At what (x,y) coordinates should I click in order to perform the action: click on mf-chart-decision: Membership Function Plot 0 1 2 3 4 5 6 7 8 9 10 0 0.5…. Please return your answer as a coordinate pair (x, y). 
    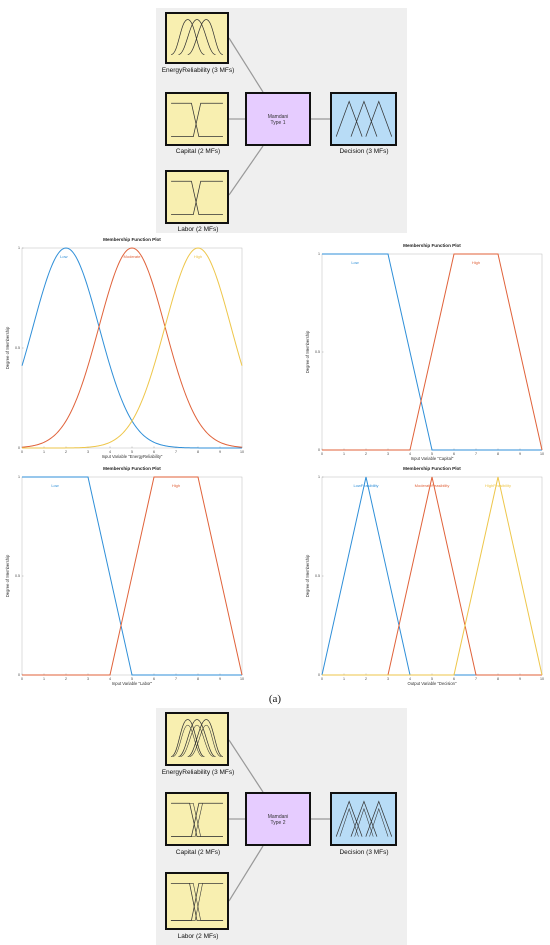
    Looking at the image, I should click on (424, 576).